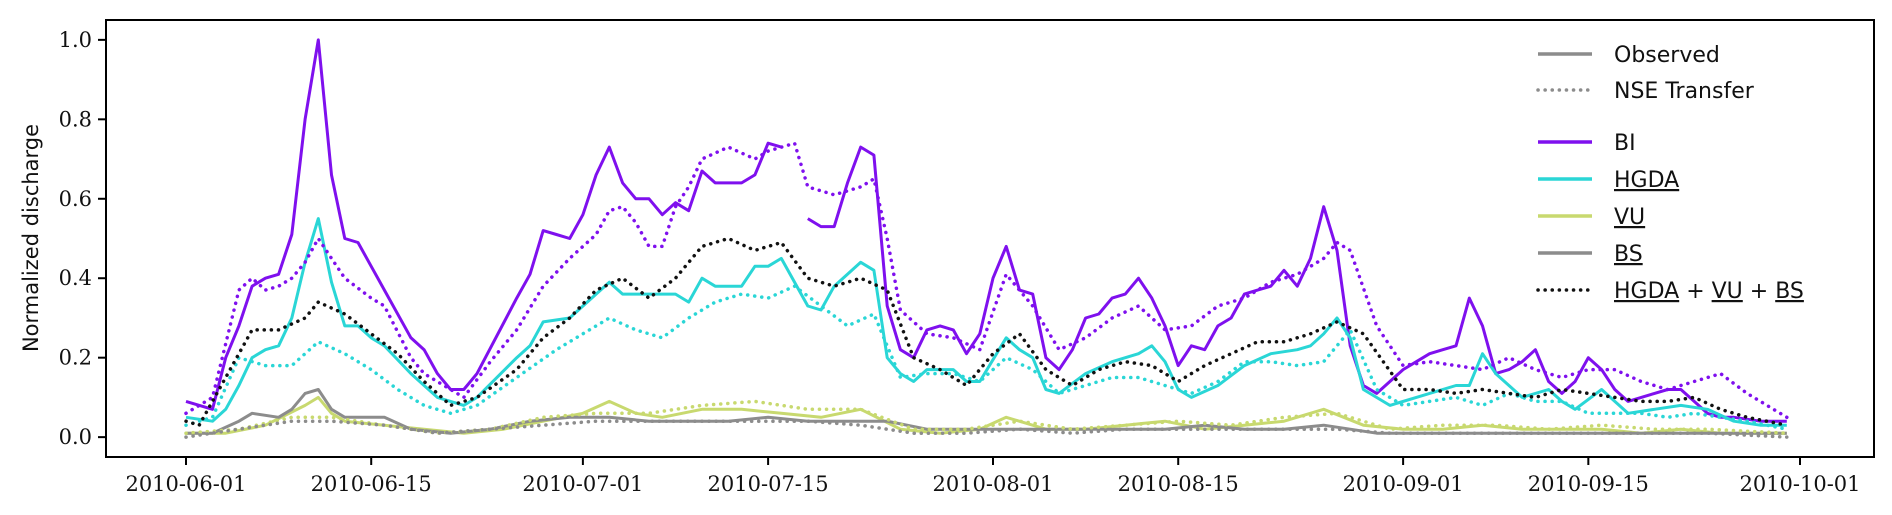 The height and width of the screenshot is (515, 1892). Describe the element at coordinates (185, 484) in the screenshot. I see `x-tick-label: 2010-06-01` at that location.